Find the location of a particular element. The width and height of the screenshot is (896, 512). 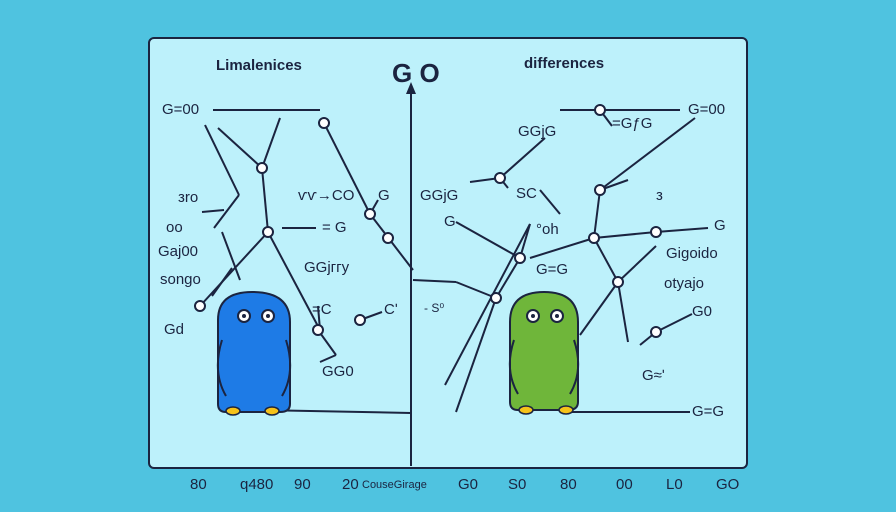

right-label: G0 is located at coordinates (702, 311).